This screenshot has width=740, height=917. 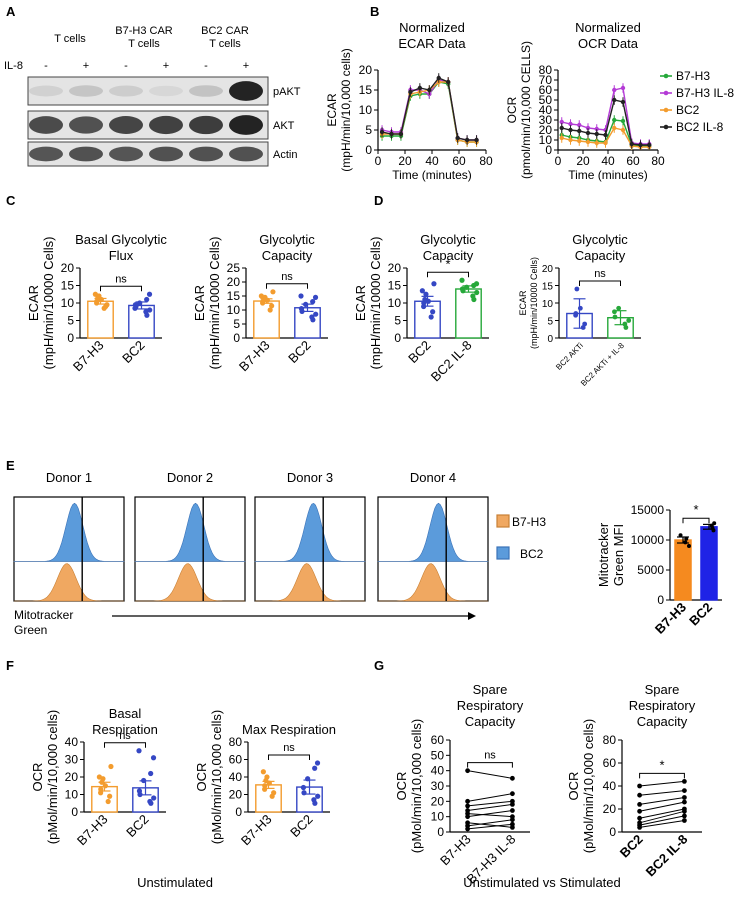 I want to click on panel-label-b: B, so click(x=374, y=11).